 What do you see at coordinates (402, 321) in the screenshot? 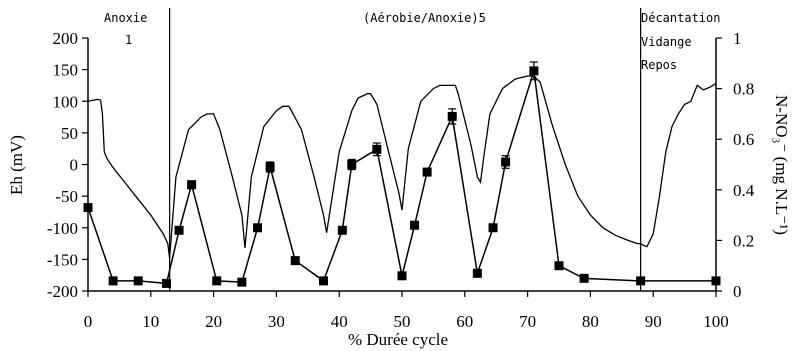
I see `x-tick-label: 50` at bounding box center [402, 321].